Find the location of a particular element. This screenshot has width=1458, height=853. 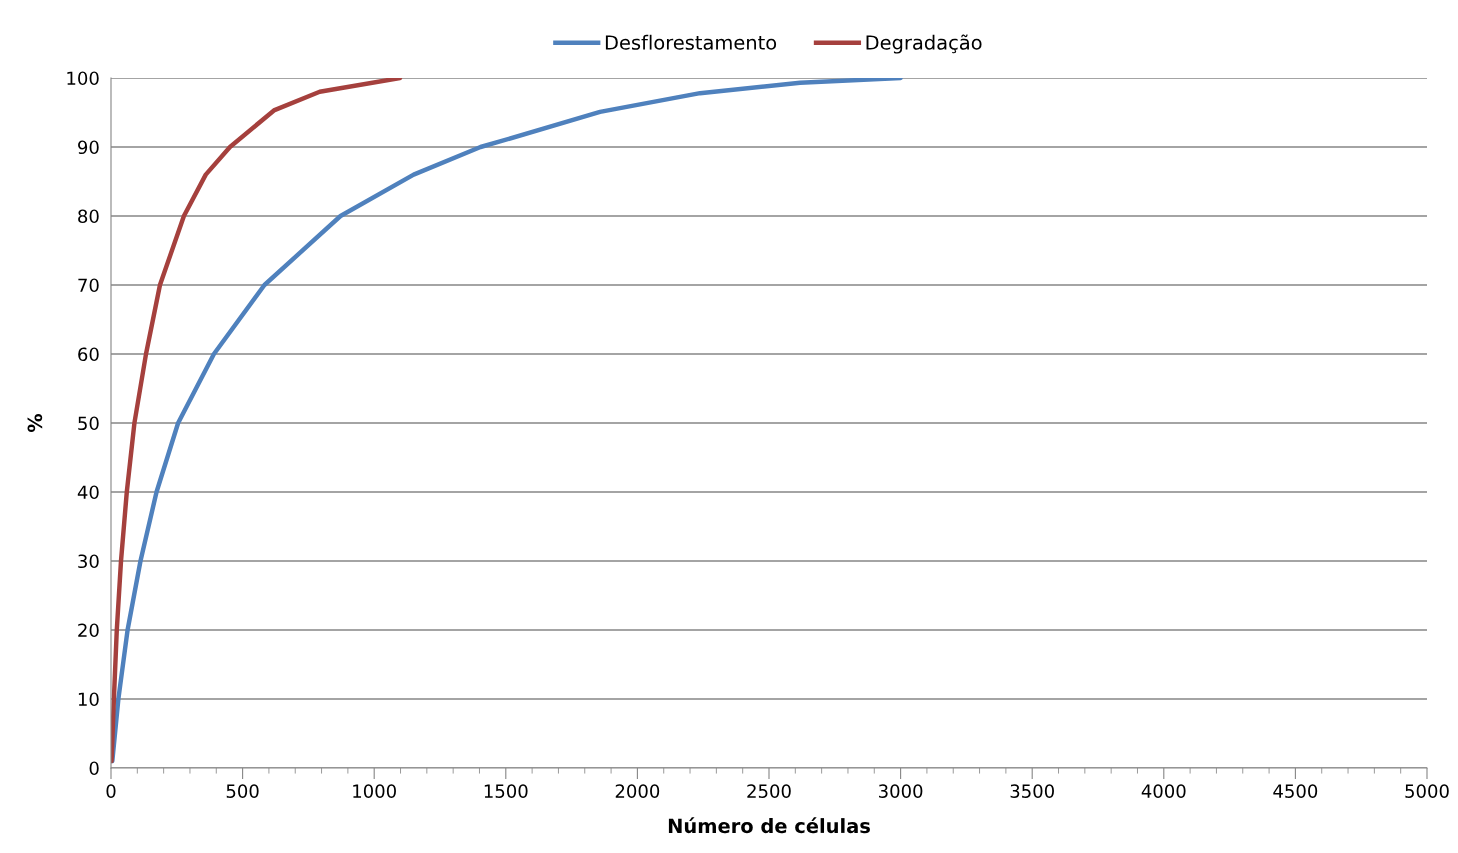

x-tick-label: 3500 is located at coordinates (1032, 791).